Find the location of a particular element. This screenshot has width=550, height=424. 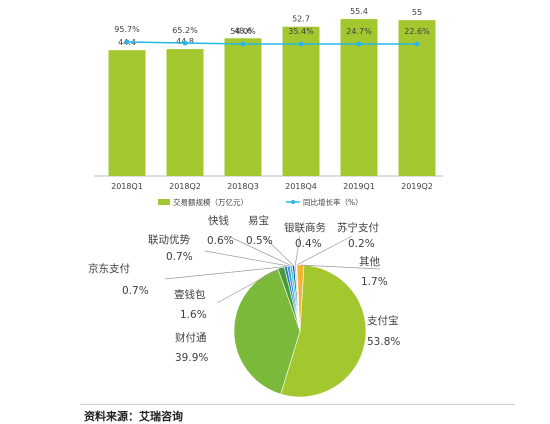

bar-value-label: 52.7 is located at coordinates (301, 19).